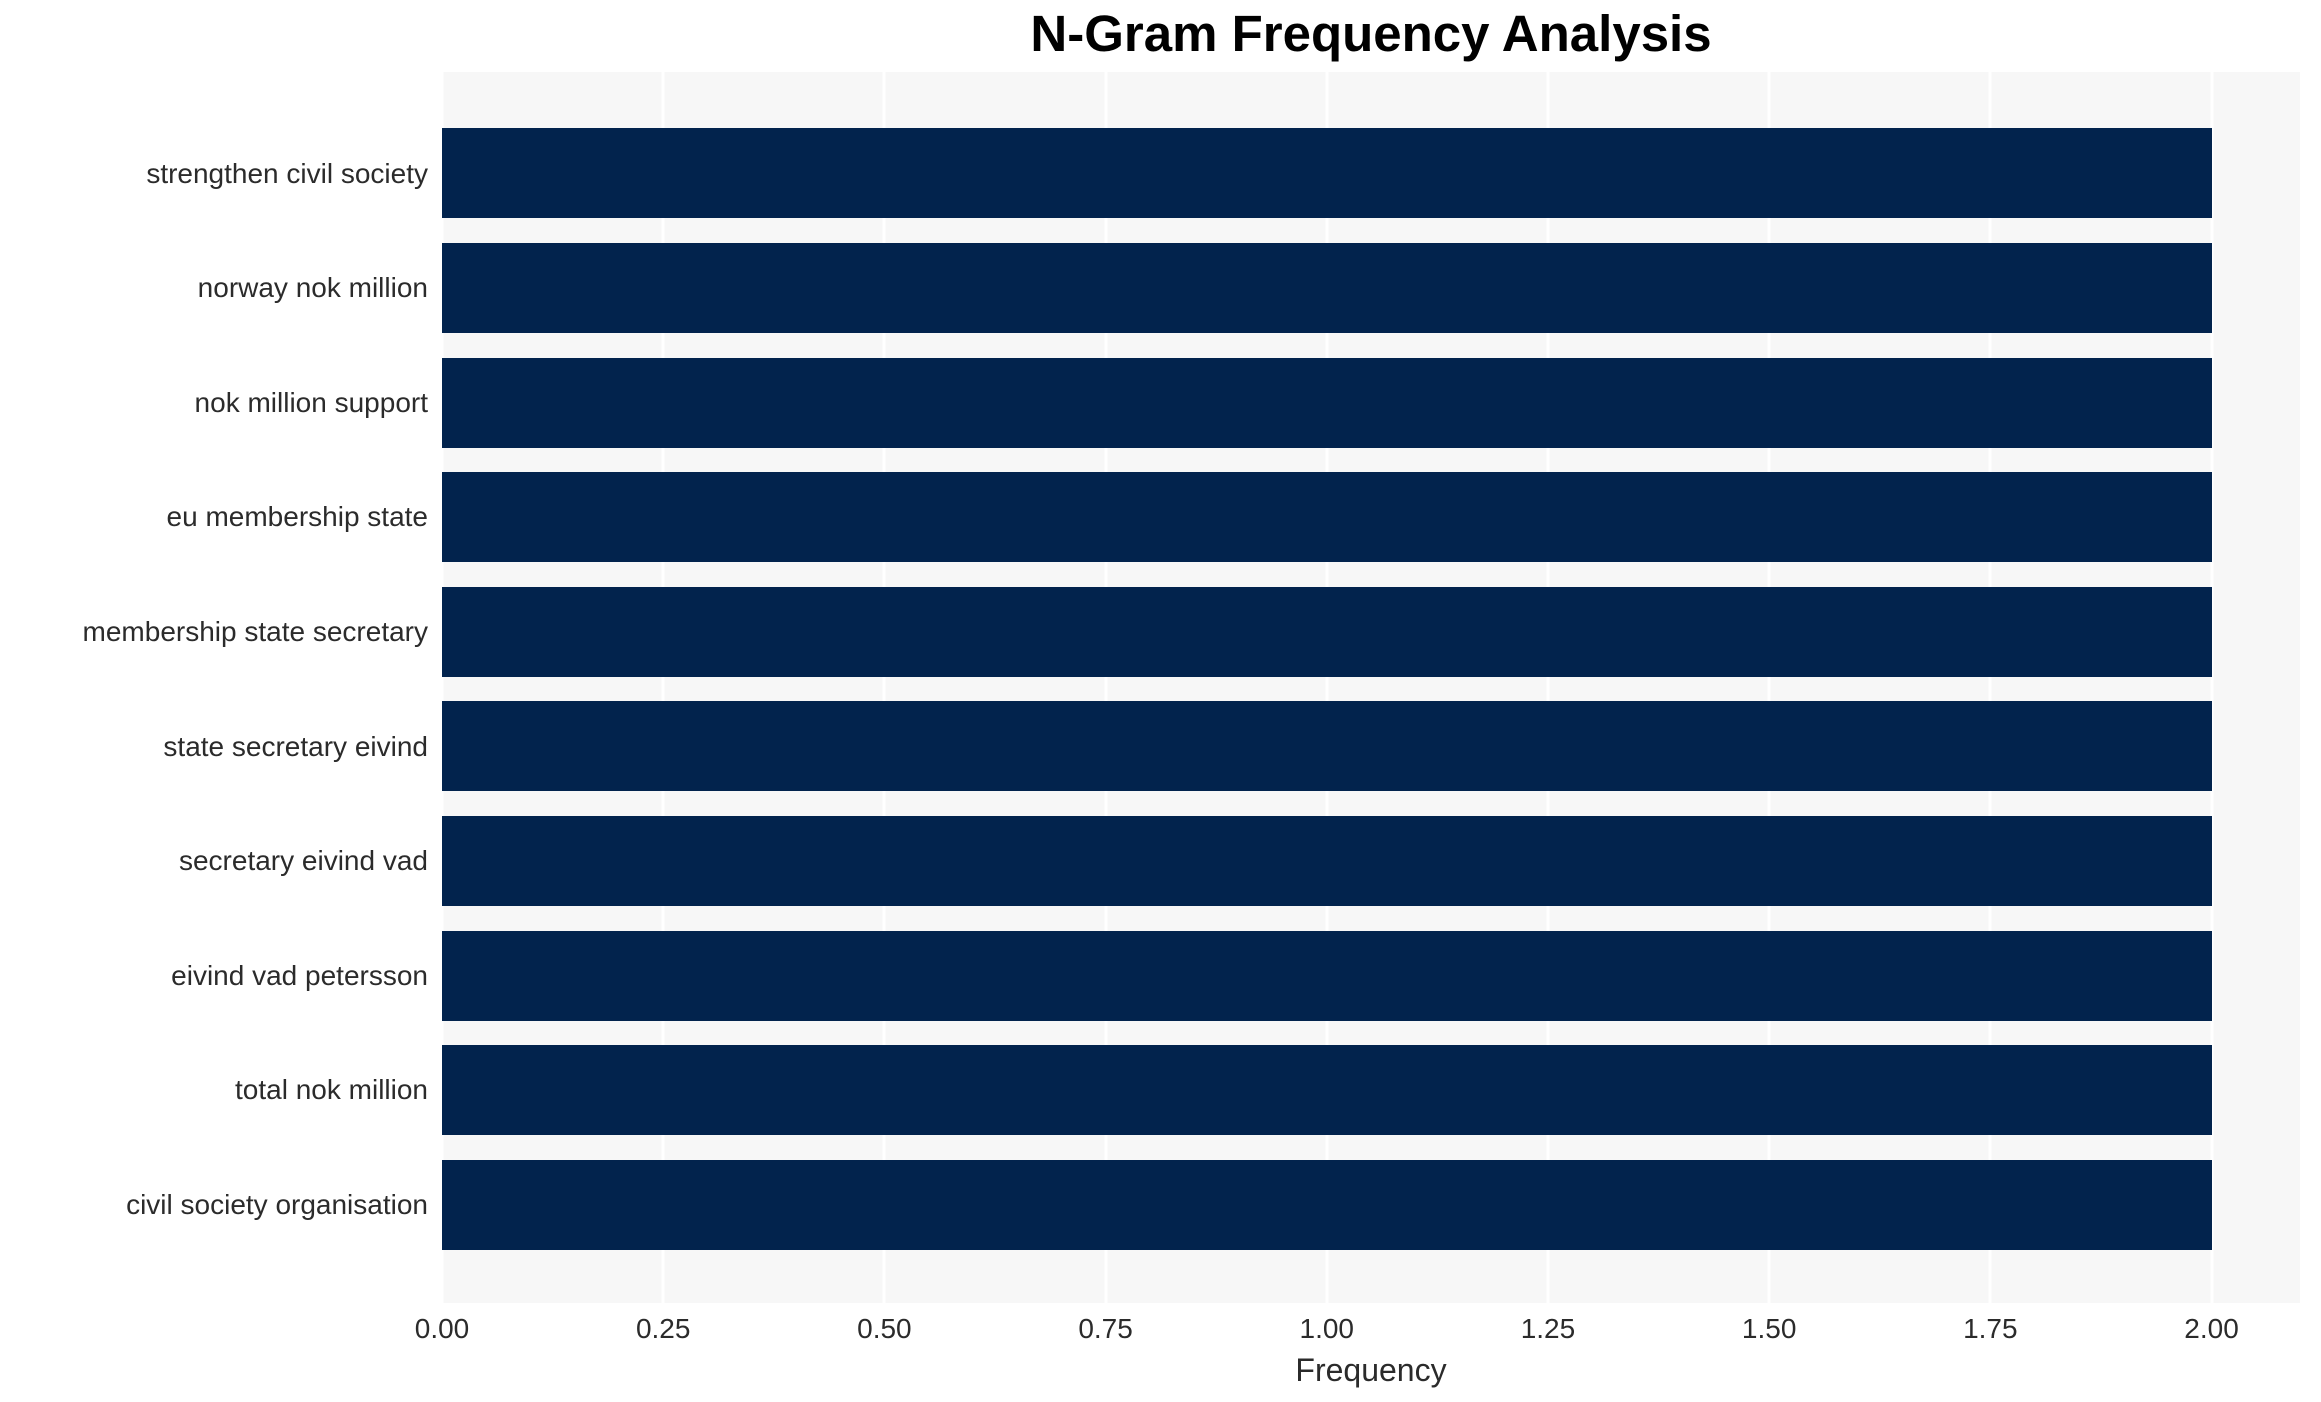  I want to click on bar-membership-state-secretary, so click(1327, 631).